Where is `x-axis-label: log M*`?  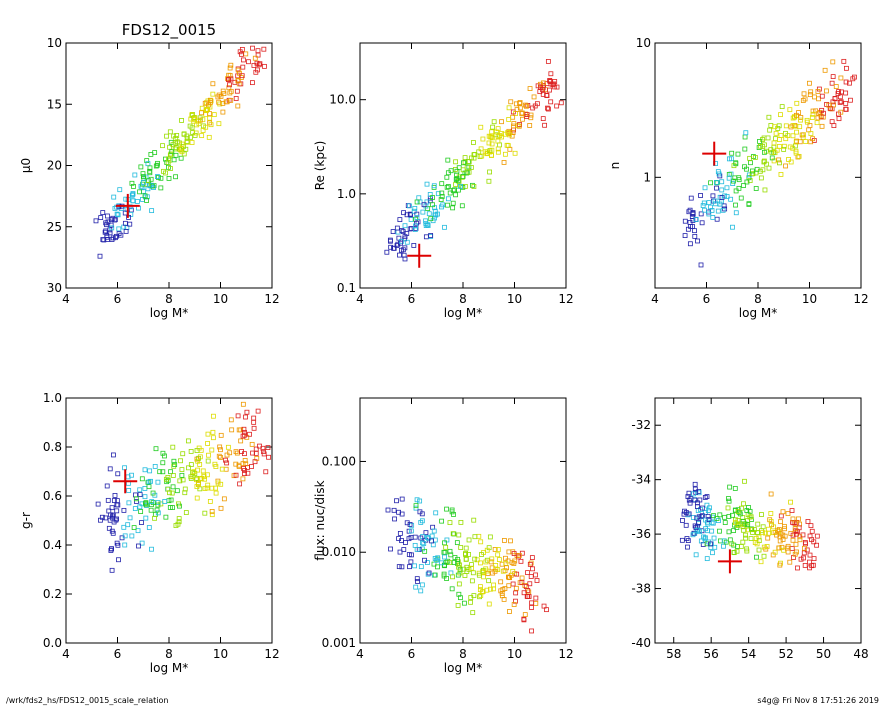
x-axis-label: log M* is located at coordinates (758, 313).